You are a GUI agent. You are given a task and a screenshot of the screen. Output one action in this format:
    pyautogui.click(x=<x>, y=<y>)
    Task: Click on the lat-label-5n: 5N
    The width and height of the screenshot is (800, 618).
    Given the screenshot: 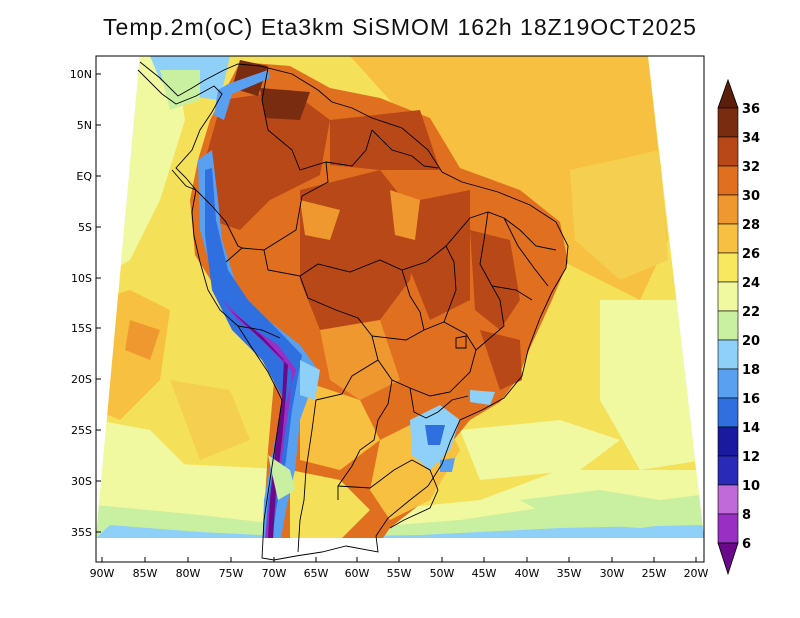 What is the action you would take?
    pyautogui.click(x=84, y=125)
    